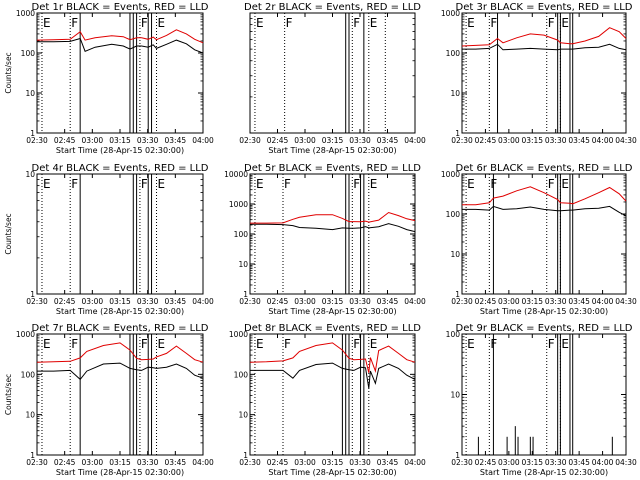 This screenshot has height=480, width=640. I want to click on y-tick-label: 10000, so click(236, 174).